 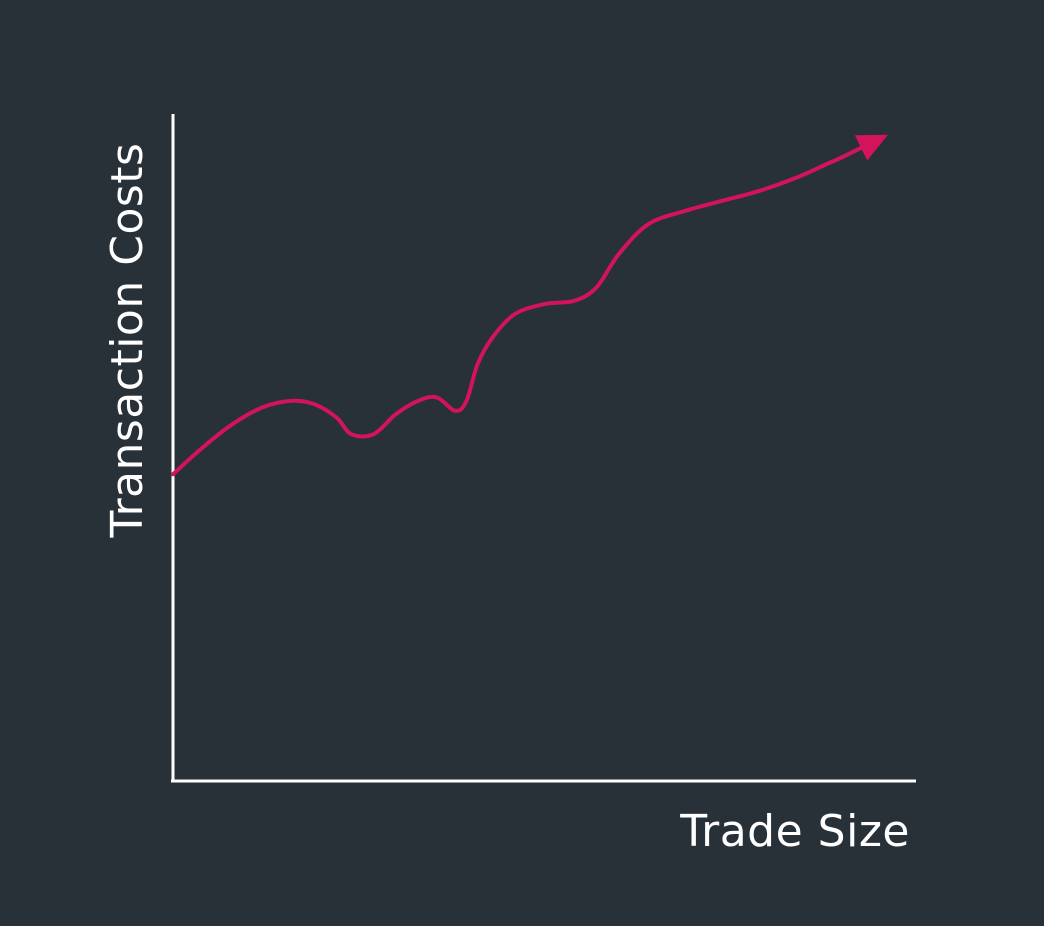 What do you see at coordinates (871, 147) in the screenshot?
I see `arrowhead-icon` at bounding box center [871, 147].